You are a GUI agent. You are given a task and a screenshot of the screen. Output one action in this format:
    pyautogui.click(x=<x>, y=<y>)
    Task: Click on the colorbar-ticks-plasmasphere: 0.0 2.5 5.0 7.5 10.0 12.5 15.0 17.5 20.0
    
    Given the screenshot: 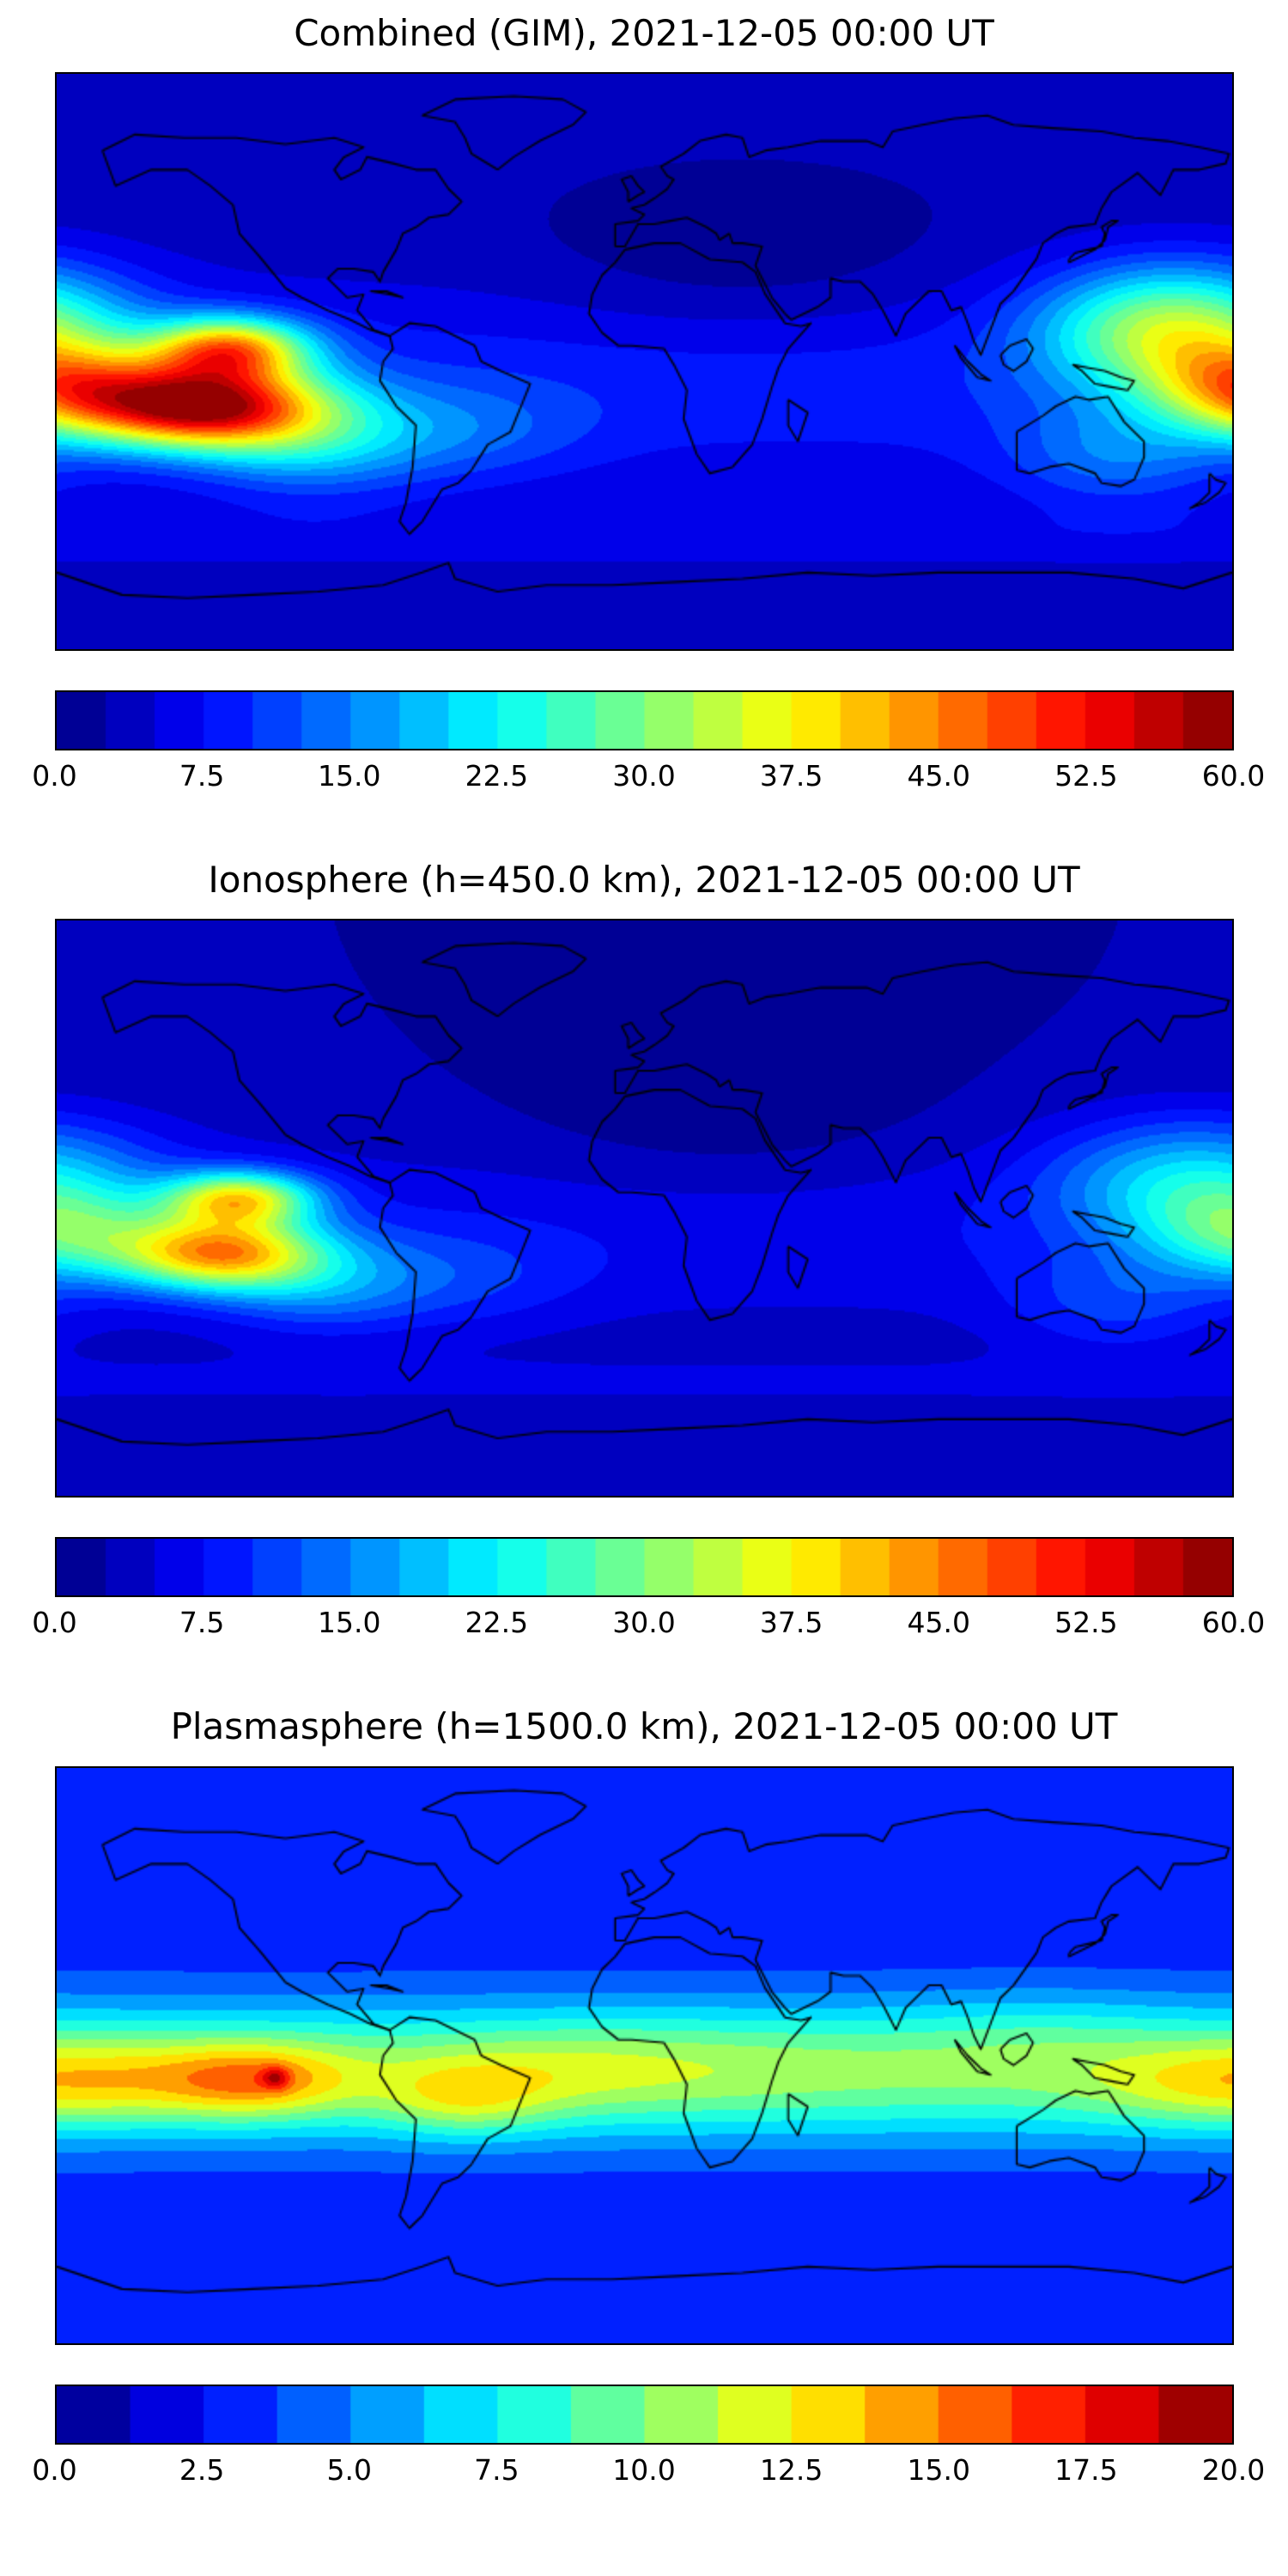 What is the action you would take?
    pyautogui.click(x=649, y=2473)
    